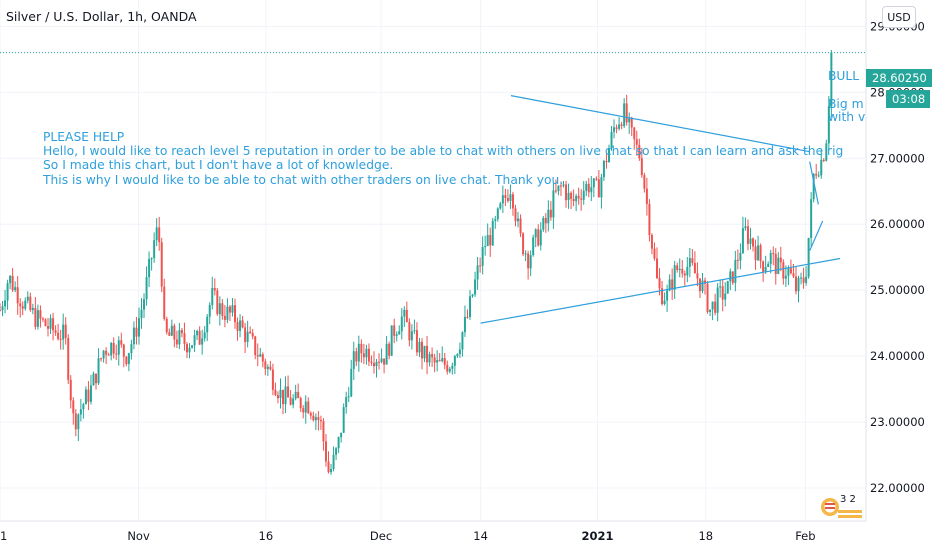 This screenshot has height=550, width=932. Describe the element at coordinates (899, 17) in the screenshot. I see `currency-button: USD` at that location.